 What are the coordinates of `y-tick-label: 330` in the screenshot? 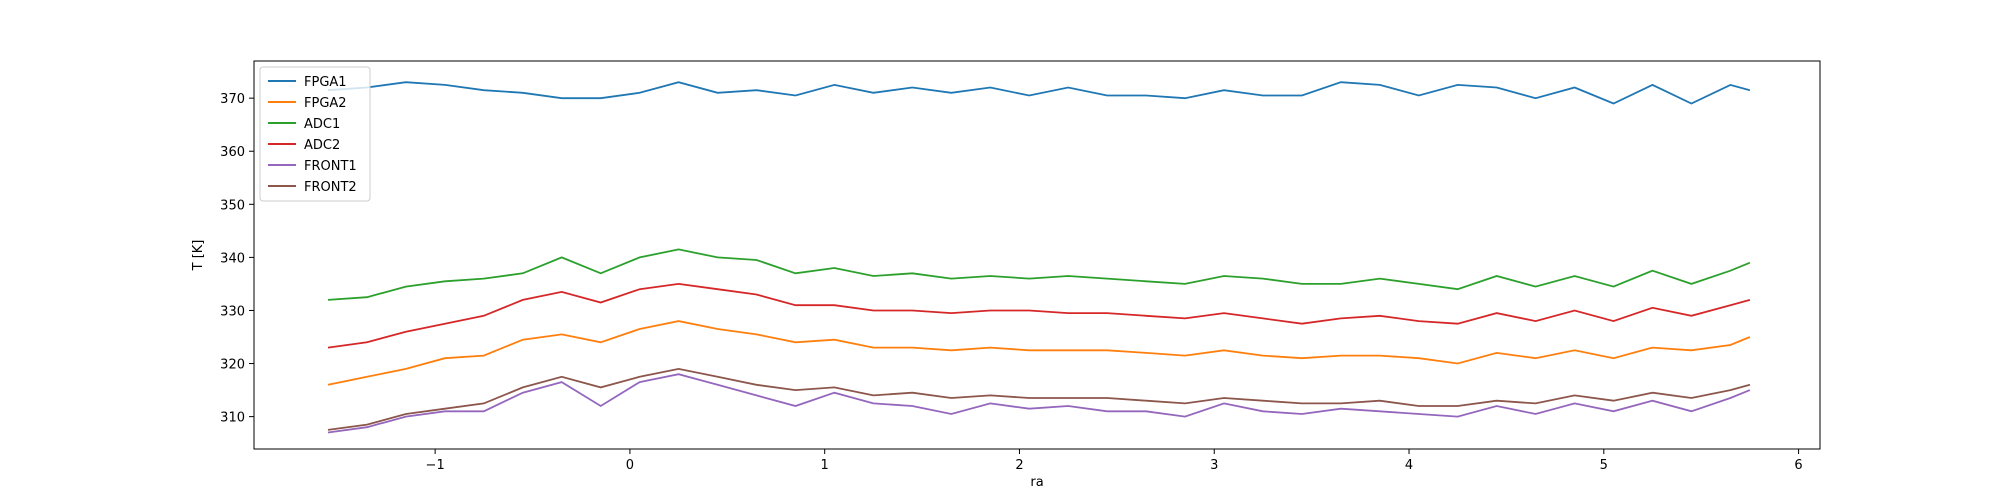 It's located at (232, 311).